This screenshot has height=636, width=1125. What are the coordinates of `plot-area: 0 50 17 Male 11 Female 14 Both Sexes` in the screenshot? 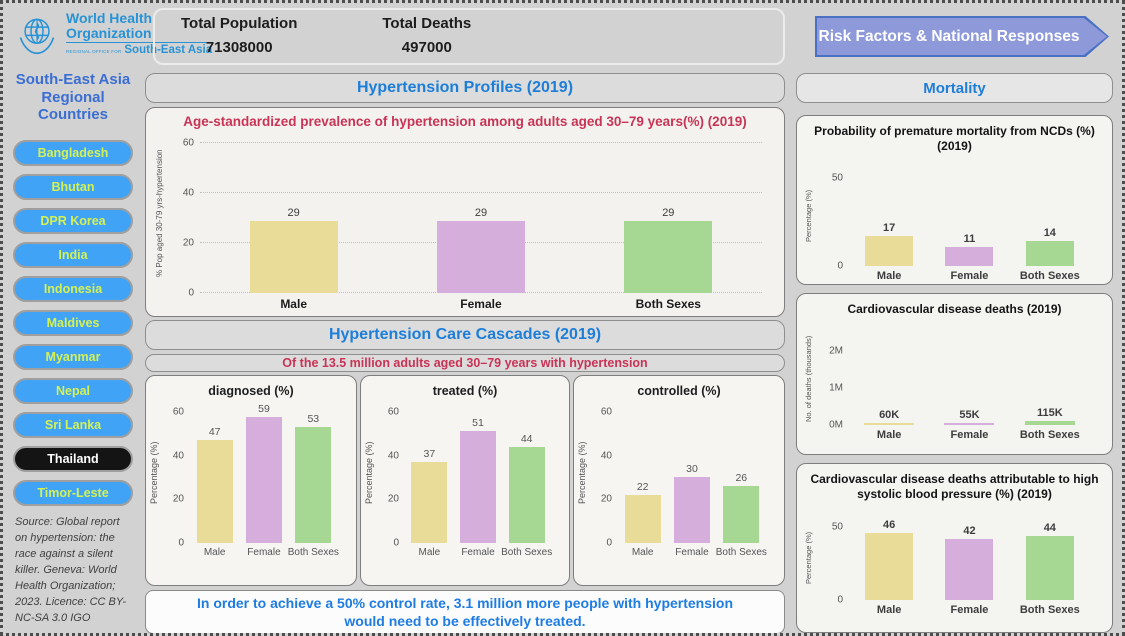 It's located at (961, 224).